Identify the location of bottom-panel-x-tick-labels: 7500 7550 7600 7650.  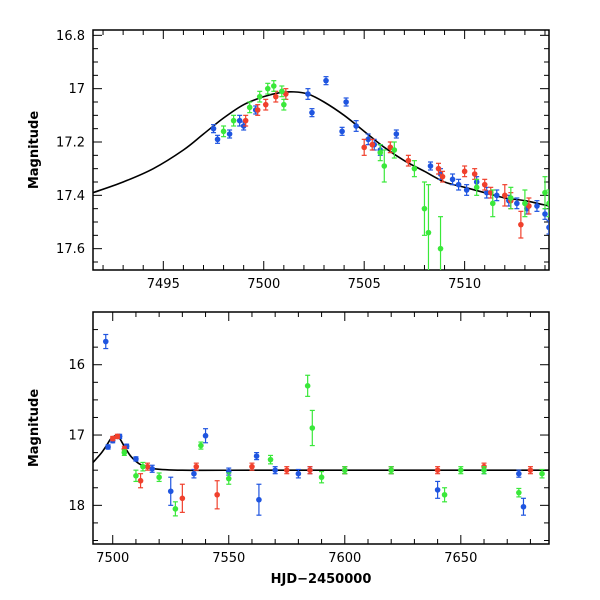
(286, 558).